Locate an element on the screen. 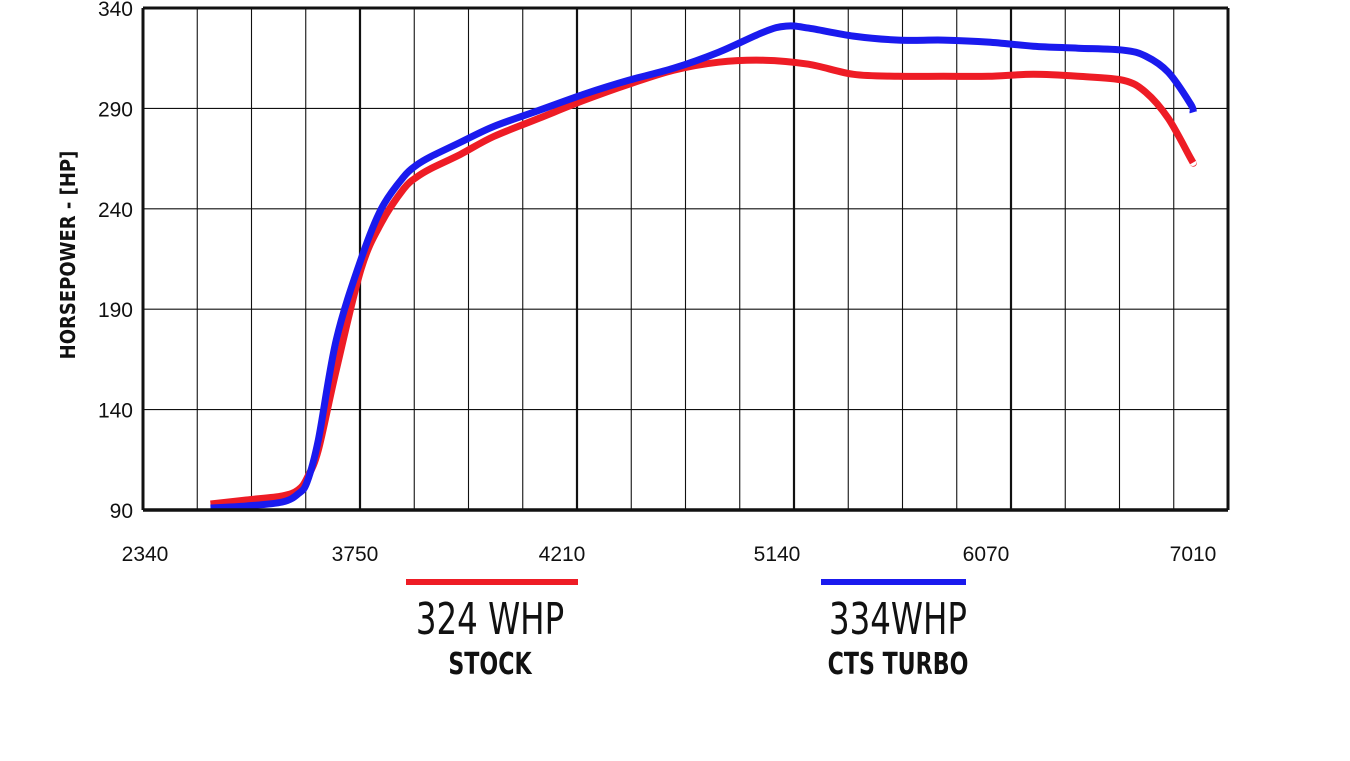  legend-line-cts-turbo is located at coordinates (893, 582).